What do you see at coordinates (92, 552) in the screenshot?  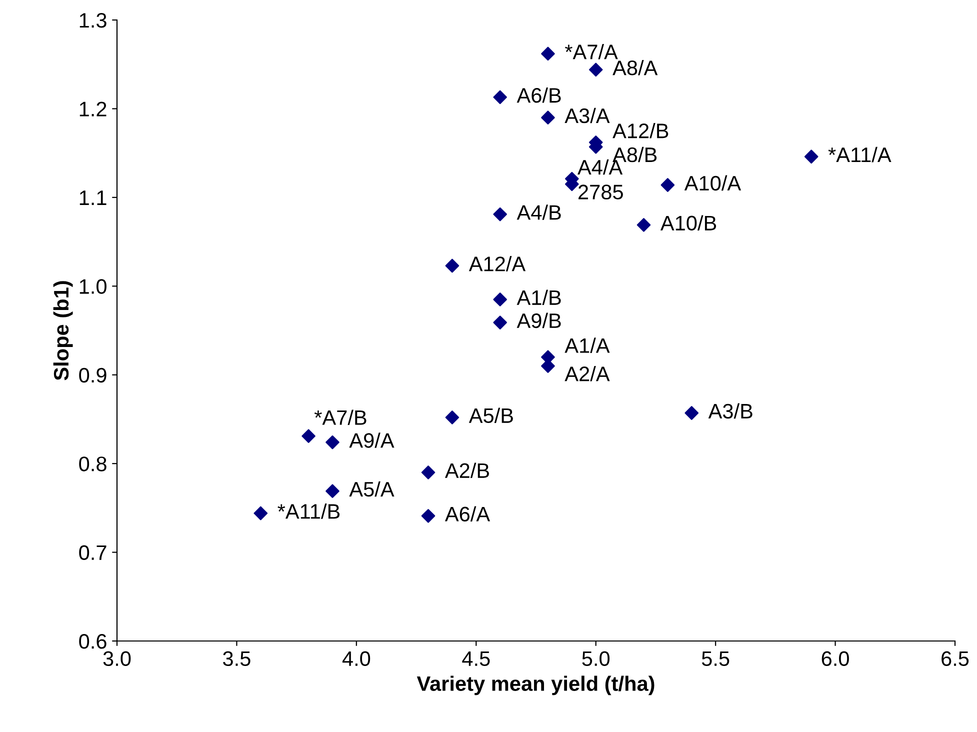 I see `y-tick-label: 0.7` at bounding box center [92, 552].